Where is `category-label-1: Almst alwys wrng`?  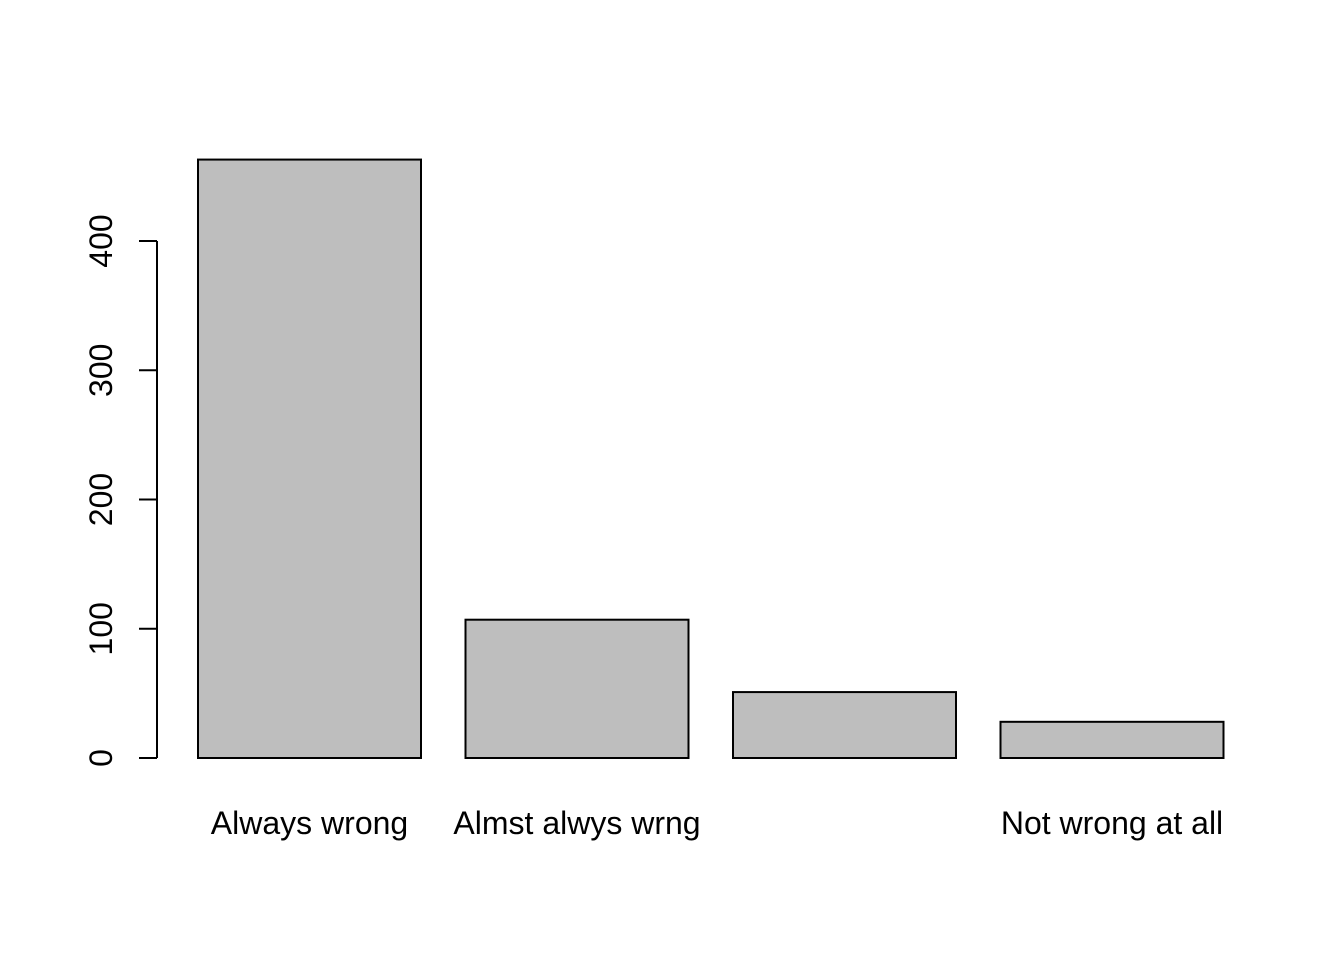 category-label-1: Almst alwys wrng is located at coordinates (576, 823).